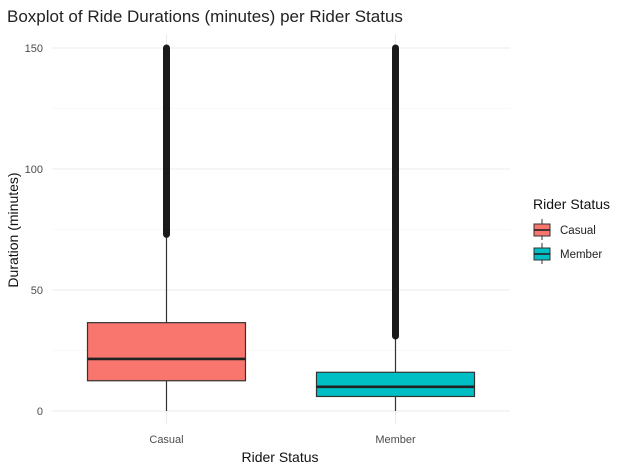  What do you see at coordinates (395, 440) in the screenshot?
I see `x-tick-label: Member` at bounding box center [395, 440].